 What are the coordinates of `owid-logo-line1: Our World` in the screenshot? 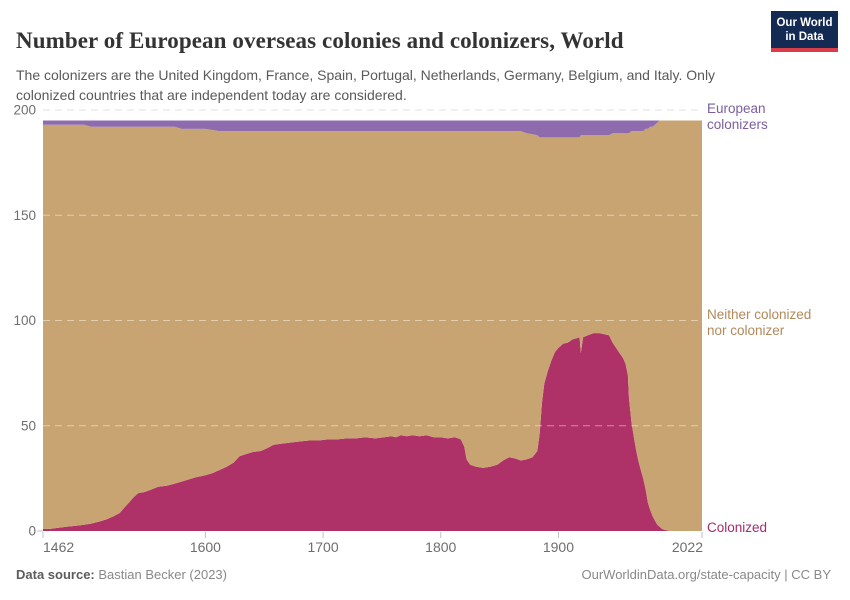 It's located at (804, 23).